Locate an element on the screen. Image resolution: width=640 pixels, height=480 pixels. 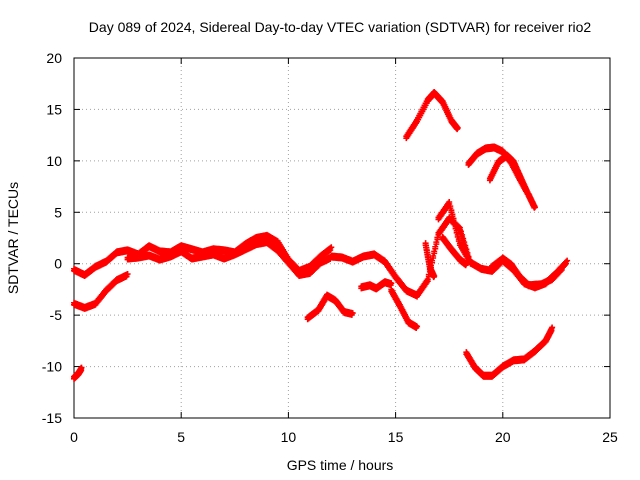
y-tick-label: 20 is located at coordinates (54, 58).